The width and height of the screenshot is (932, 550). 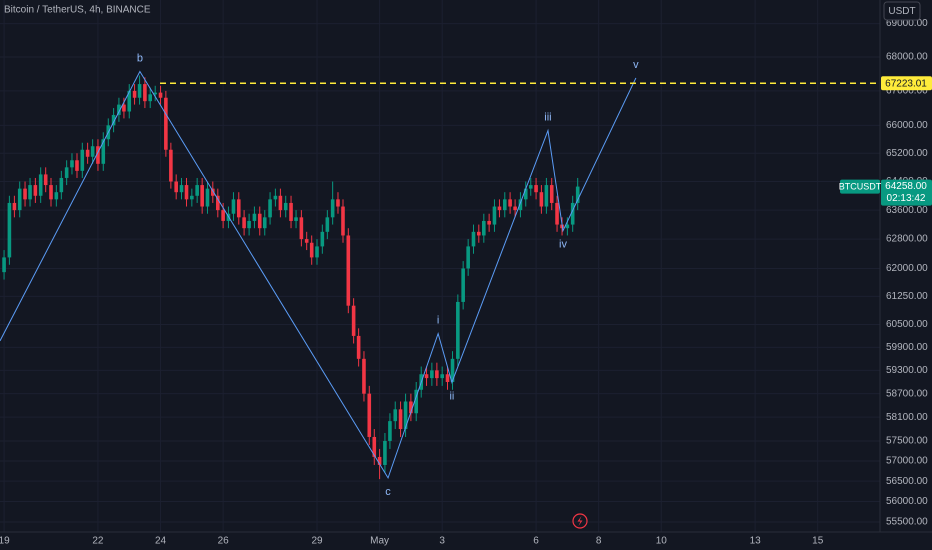 I want to click on last-price-tag, so click(x=906, y=192).